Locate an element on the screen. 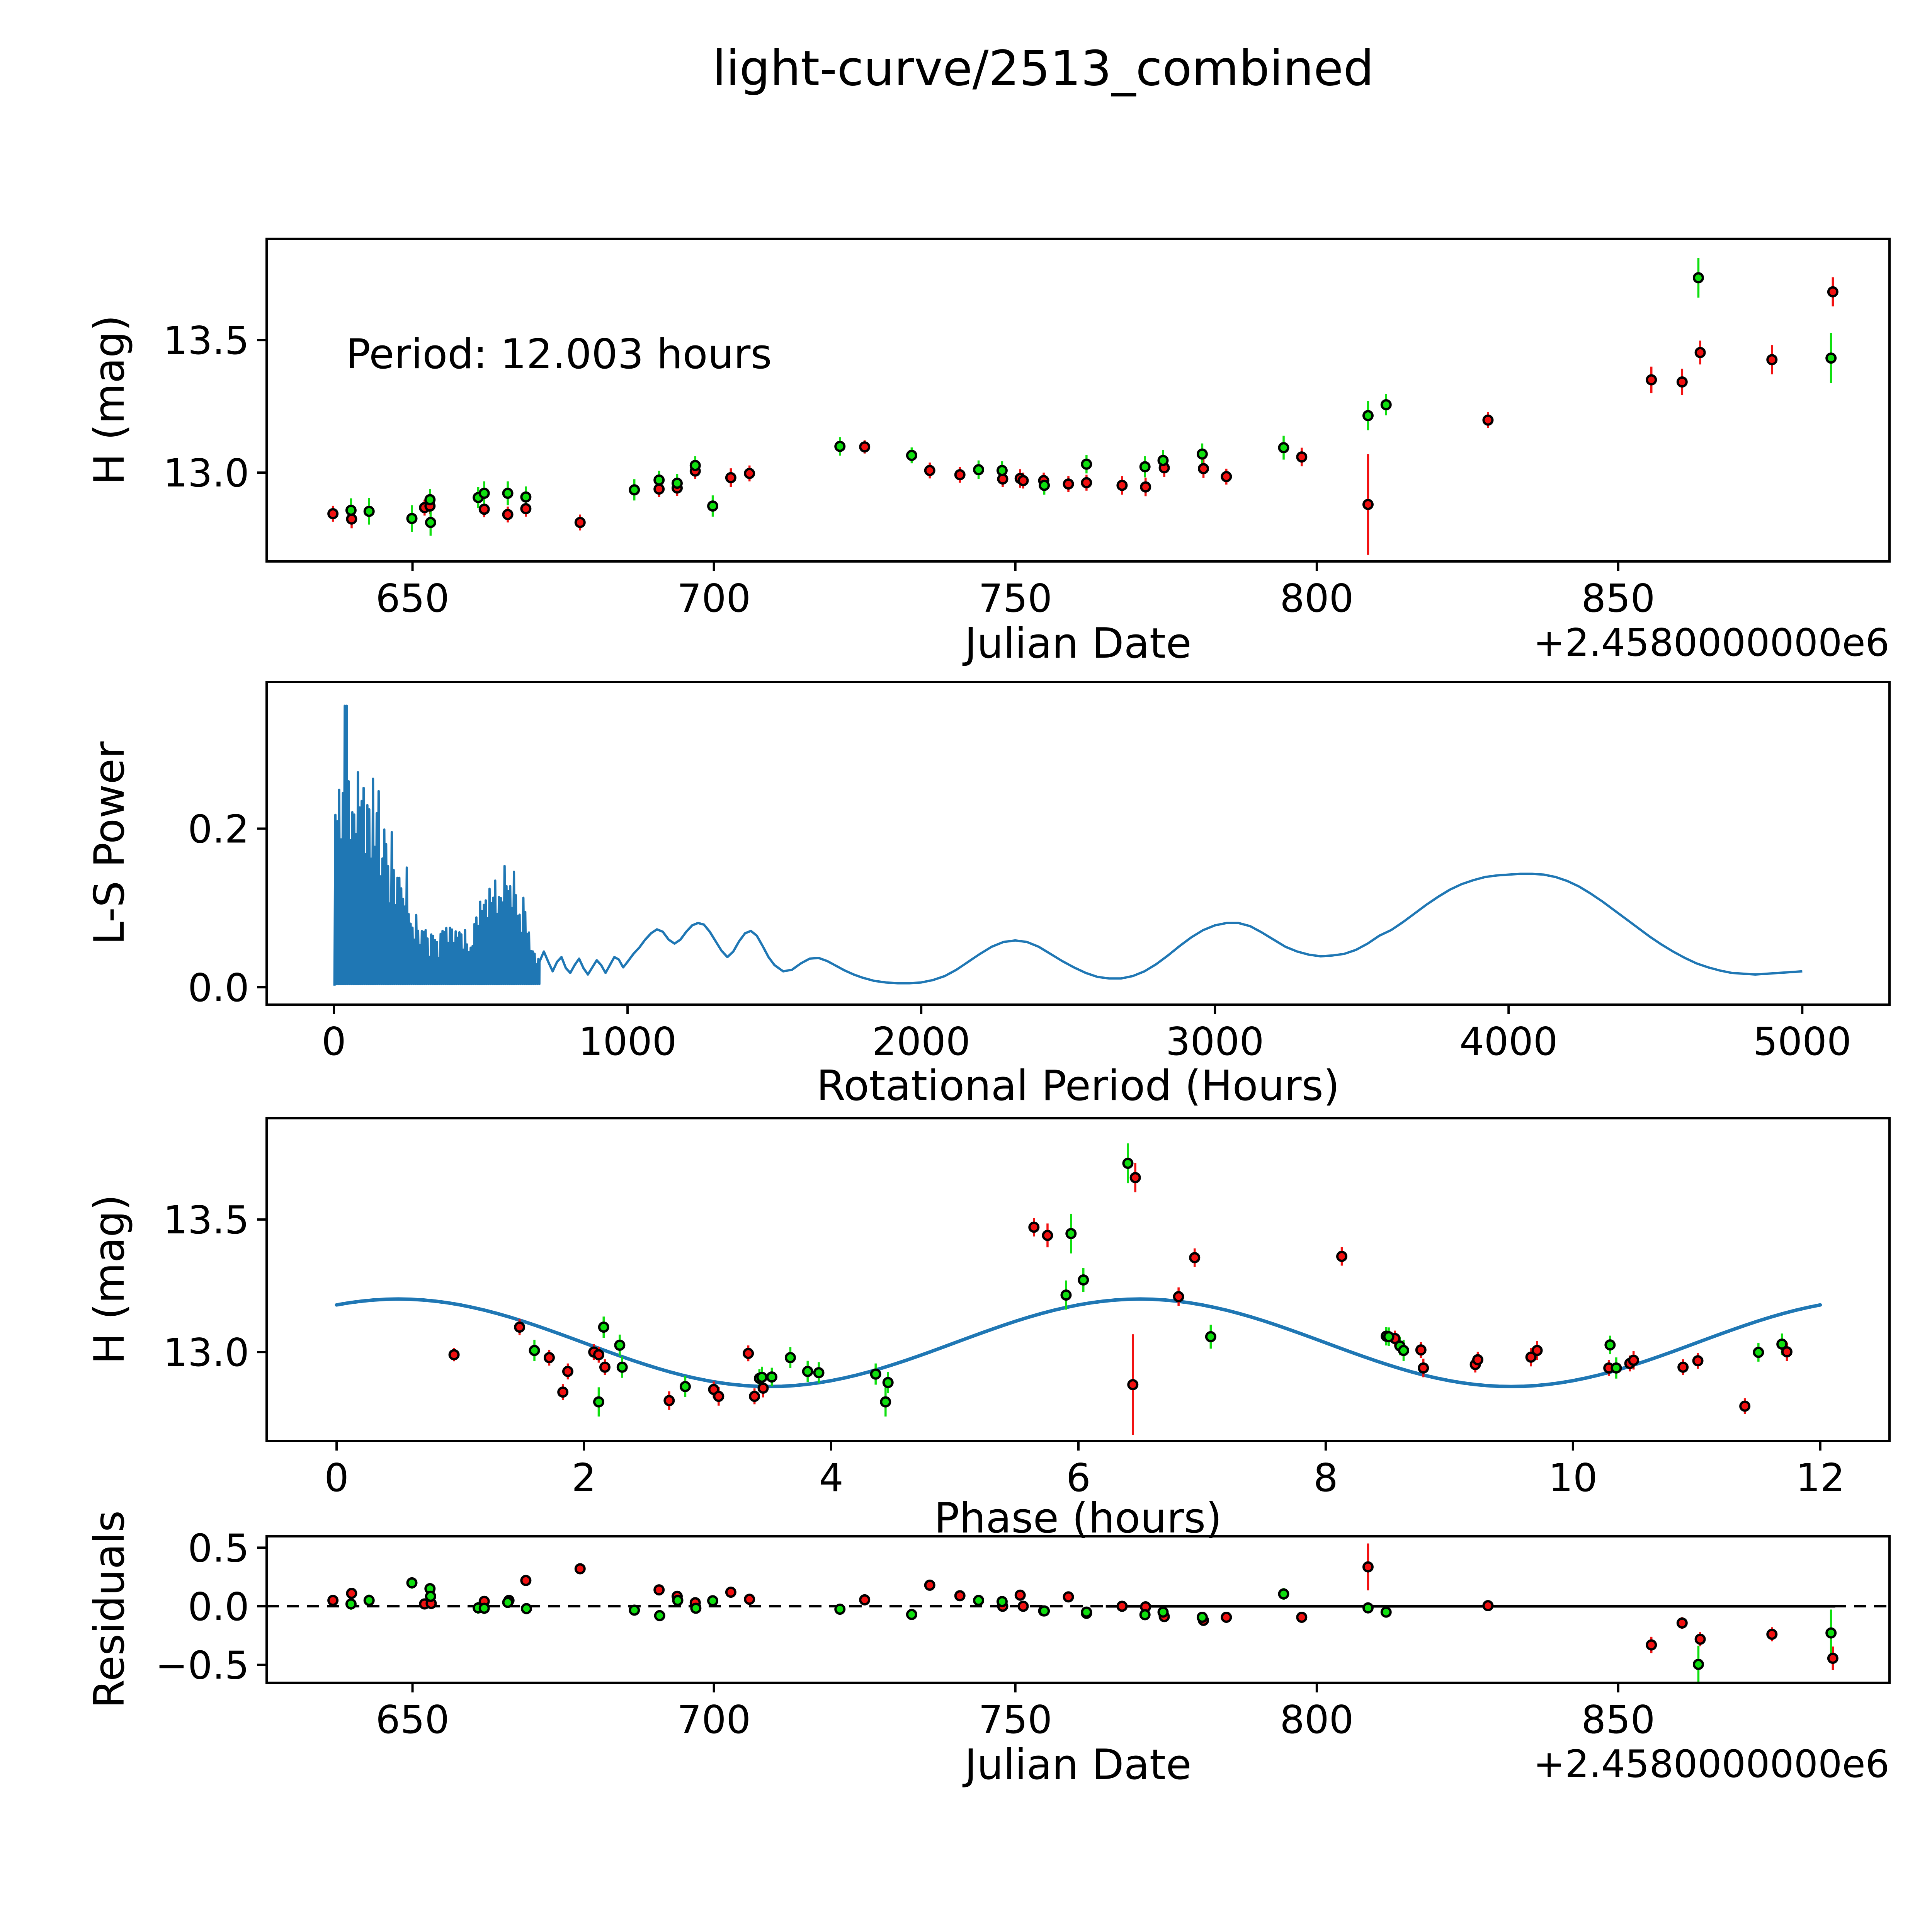 Image resolution: width=1932 pixels, height=1932 pixels. residuals-data-layer is located at coordinates (1078, 1613).